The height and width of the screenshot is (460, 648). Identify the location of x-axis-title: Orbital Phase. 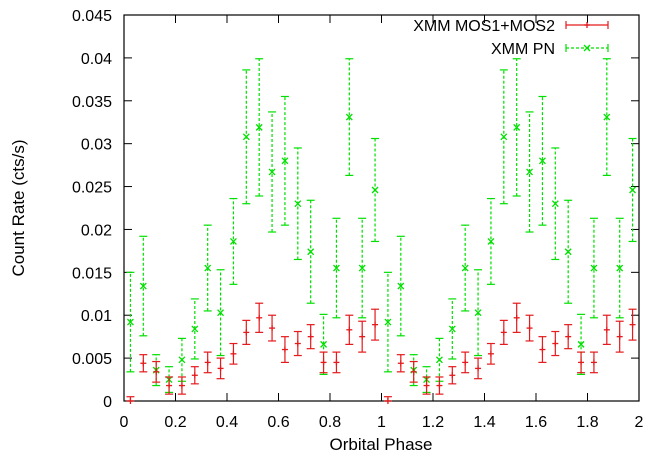
(381, 444).